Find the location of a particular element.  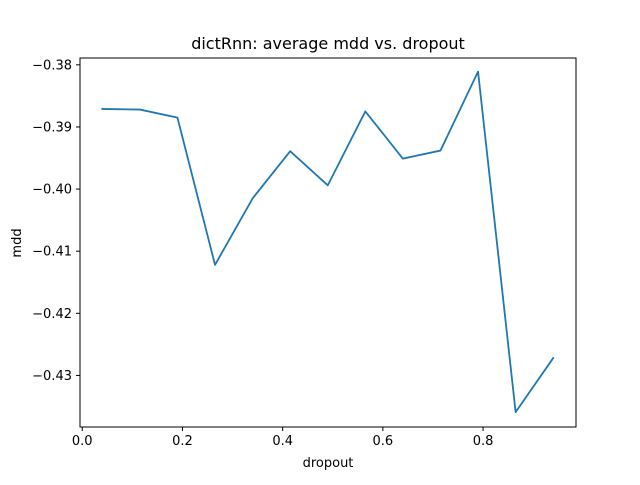

x-tick-label: 0.8 is located at coordinates (483, 441).